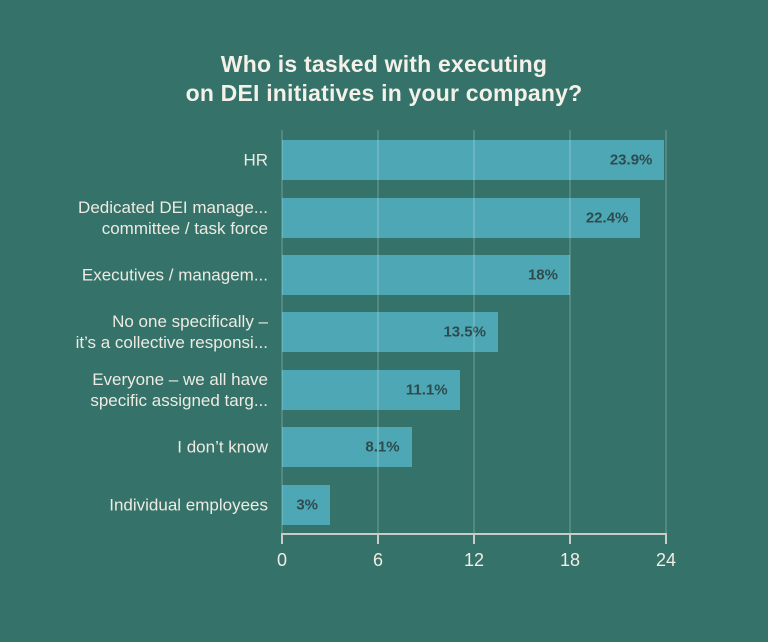 The image size is (768, 642). I want to click on x-axis-tick-label: 12, so click(474, 560).